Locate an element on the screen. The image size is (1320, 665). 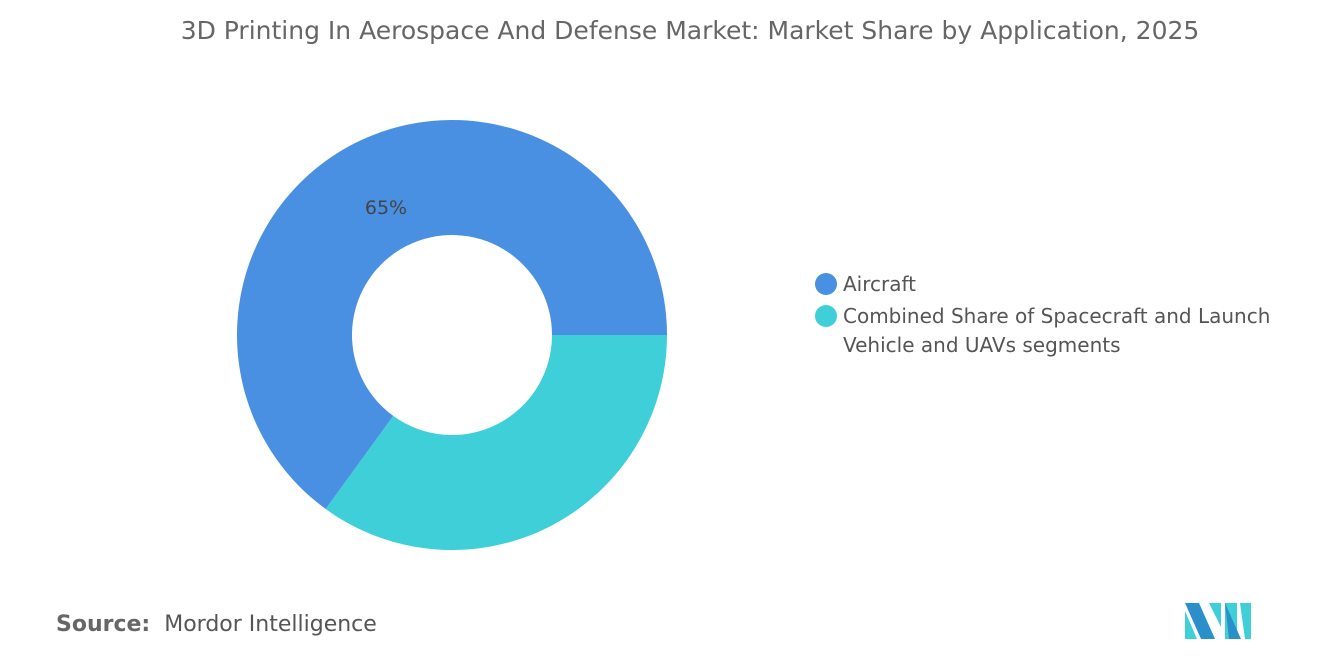
legend-label: Aircraft is located at coordinates (880, 284).